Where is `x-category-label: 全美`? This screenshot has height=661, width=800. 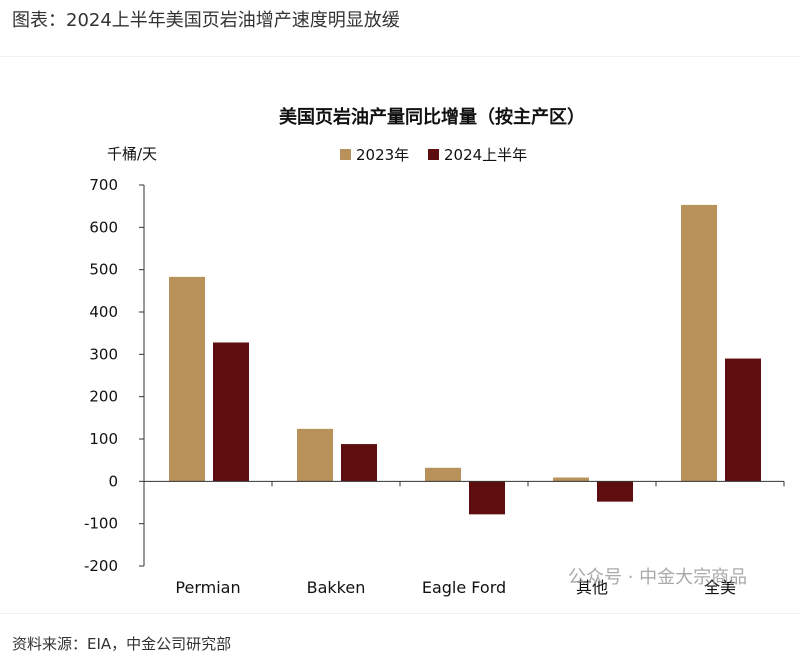
x-category-label: 全美 is located at coordinates (720, 587).